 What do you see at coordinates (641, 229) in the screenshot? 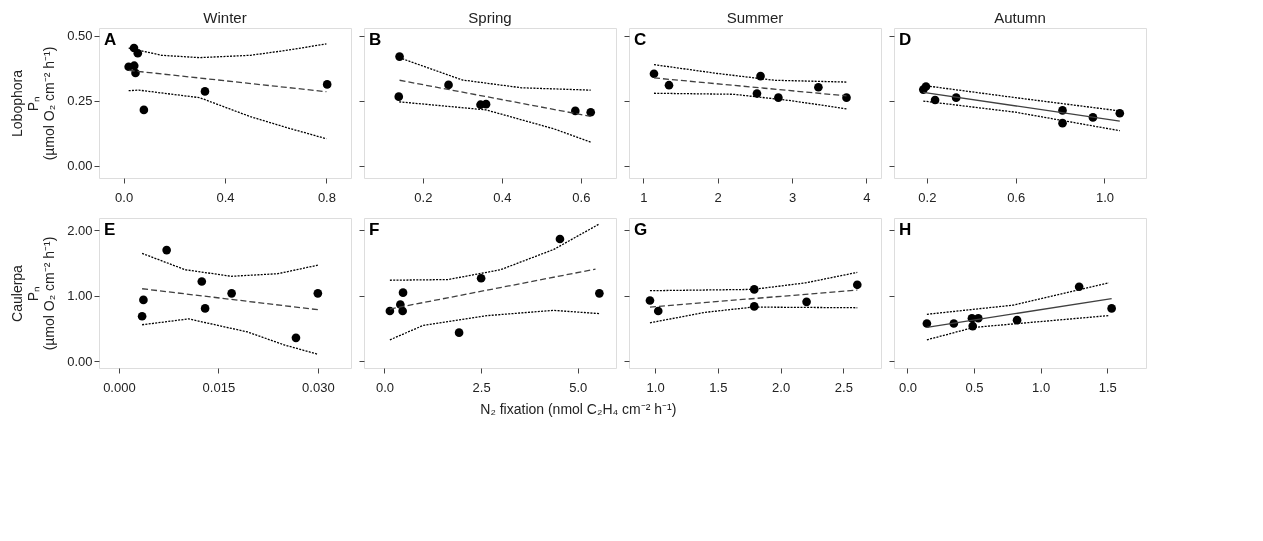
I see `annotation: G` at bounding box center [641, 229].